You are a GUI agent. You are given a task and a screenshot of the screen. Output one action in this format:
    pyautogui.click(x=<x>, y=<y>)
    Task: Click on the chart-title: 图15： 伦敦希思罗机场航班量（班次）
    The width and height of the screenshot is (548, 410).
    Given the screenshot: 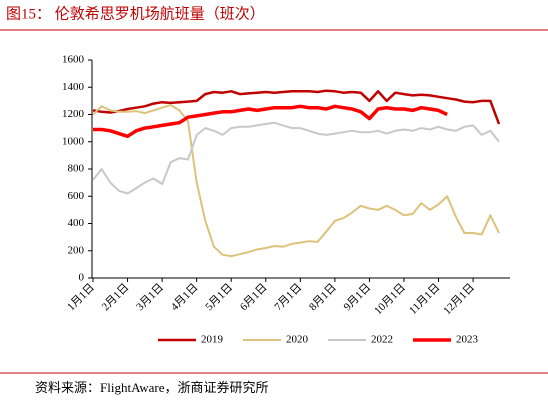 What is the action you would take?
    pyautogui.click(x=135, y=13)
    